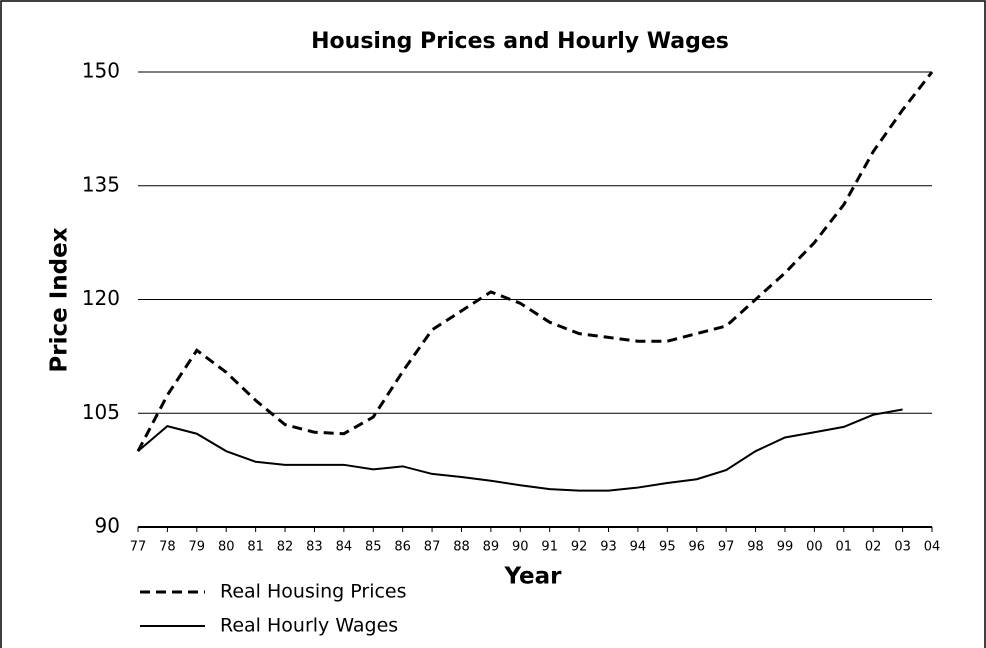 The image size is (986, 648). Describe the element at coordinates (520, 450) in the screenshot. I see `line-series` at that location.